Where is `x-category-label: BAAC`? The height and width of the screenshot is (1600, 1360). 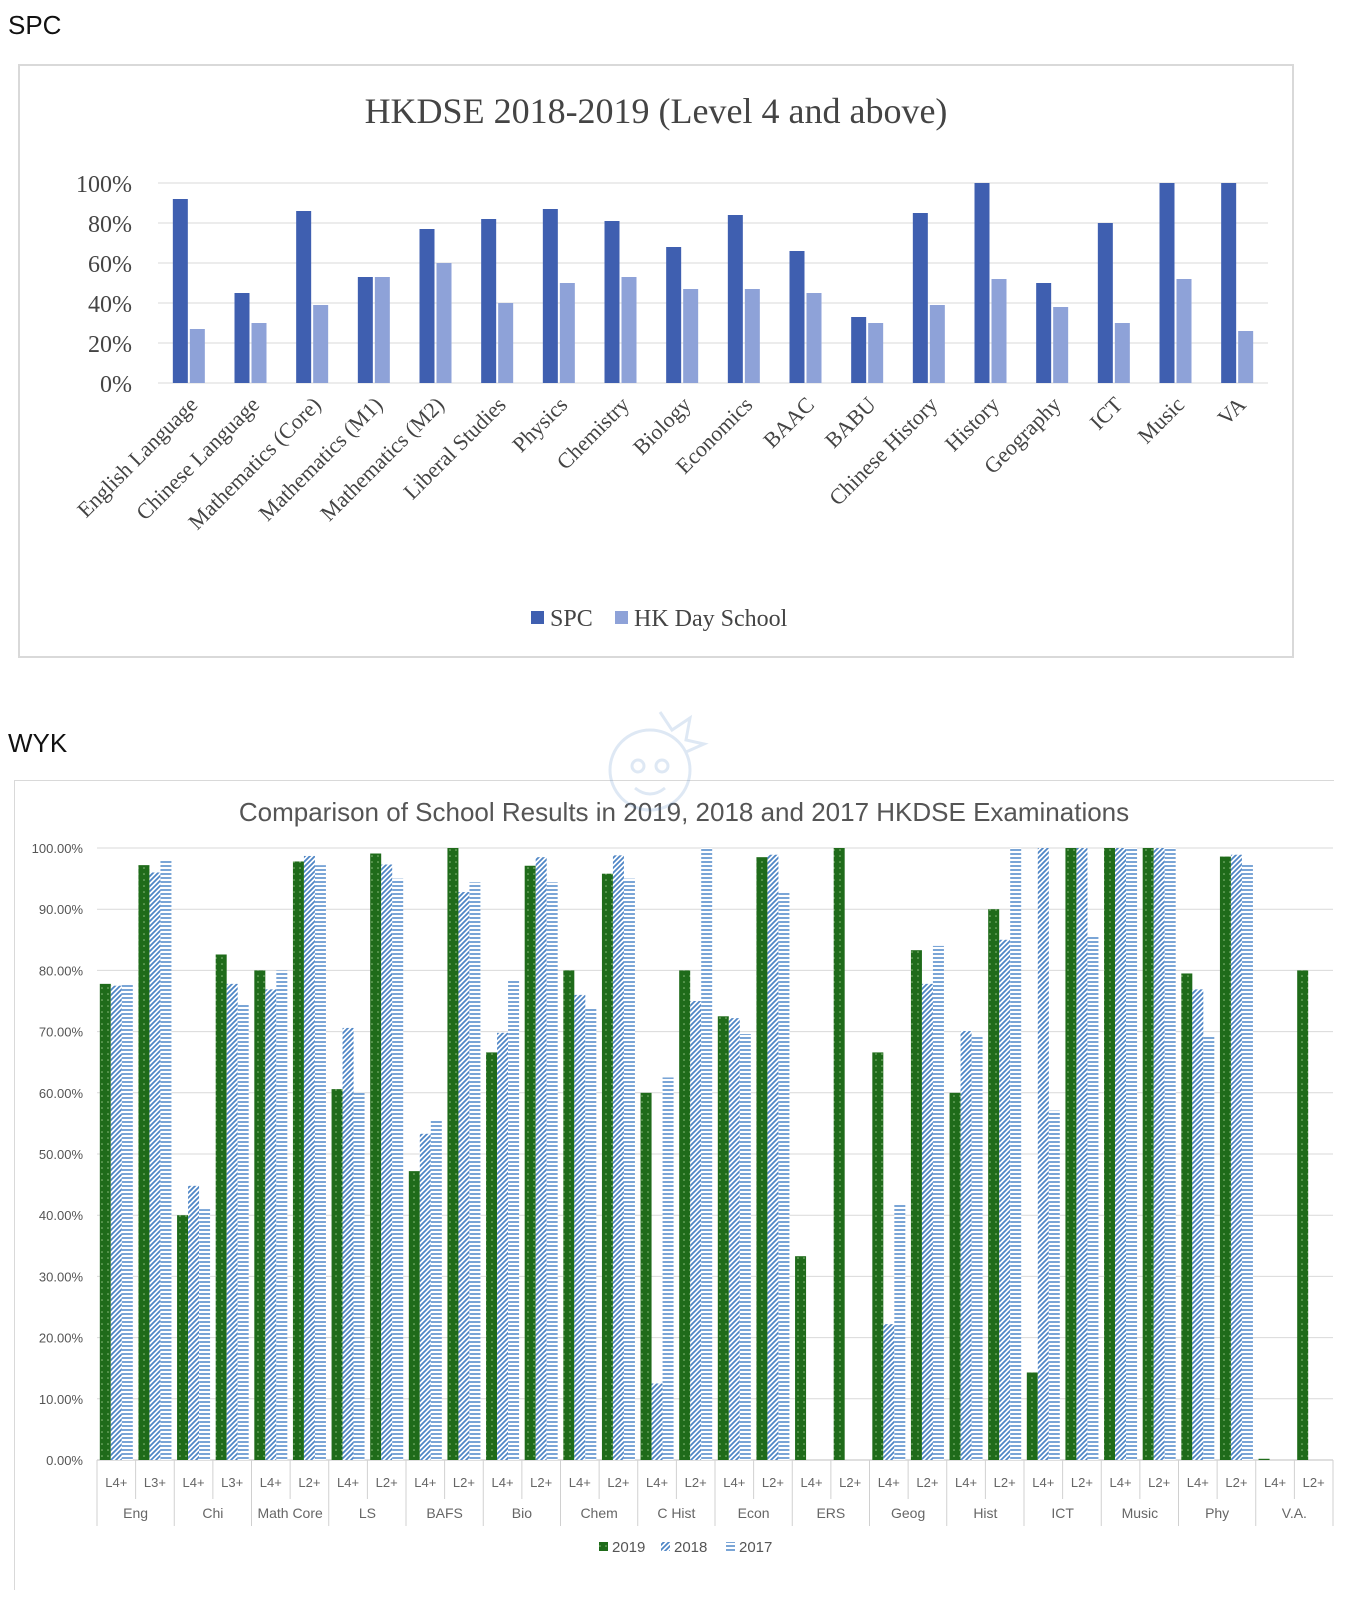 x-category-label: BAAC is located at coordinates (788, 422).